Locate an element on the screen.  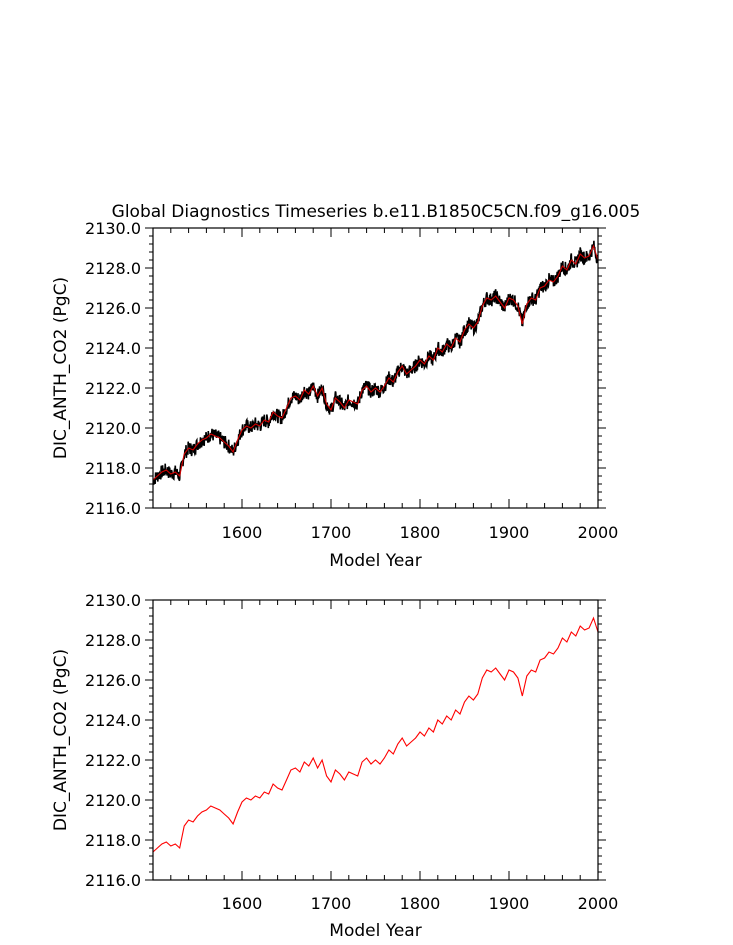
bottom-x-tick-labels: 1600 1700 1800 1900 2000 is located at coordinates (420, 903).